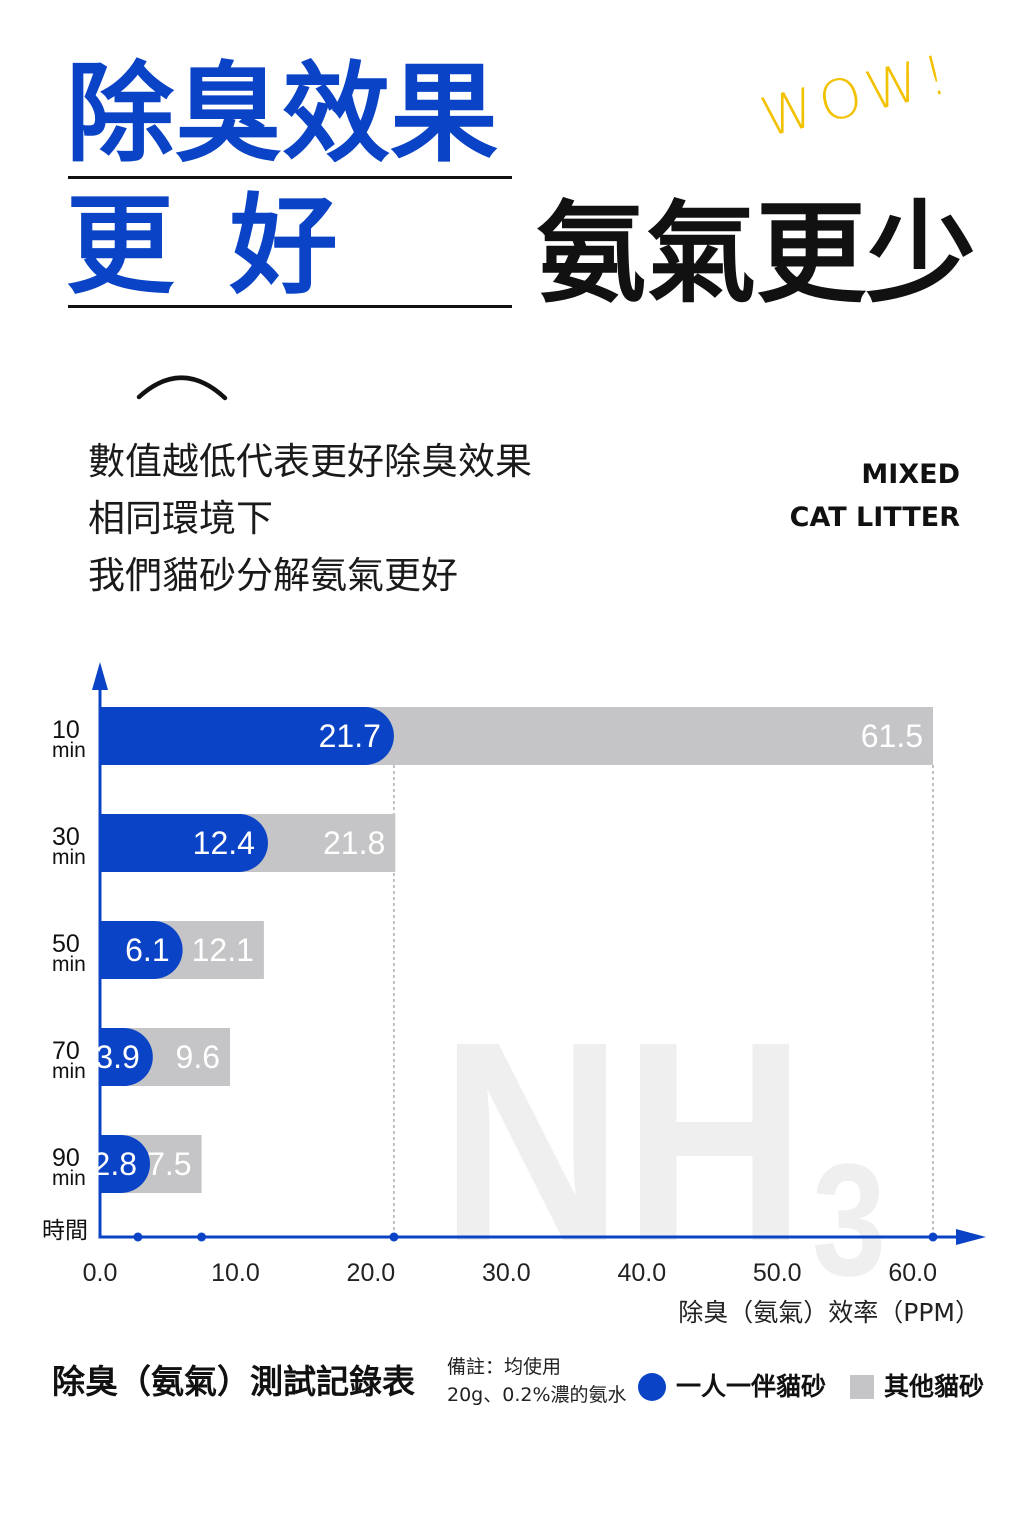 The image size is (1024, 1536). What do you see at coordinates (310, 461) in the screenshot?
I see `subtitle-line-1: 數值越低代表更好除臭效果` at bounding box center [310, 461].